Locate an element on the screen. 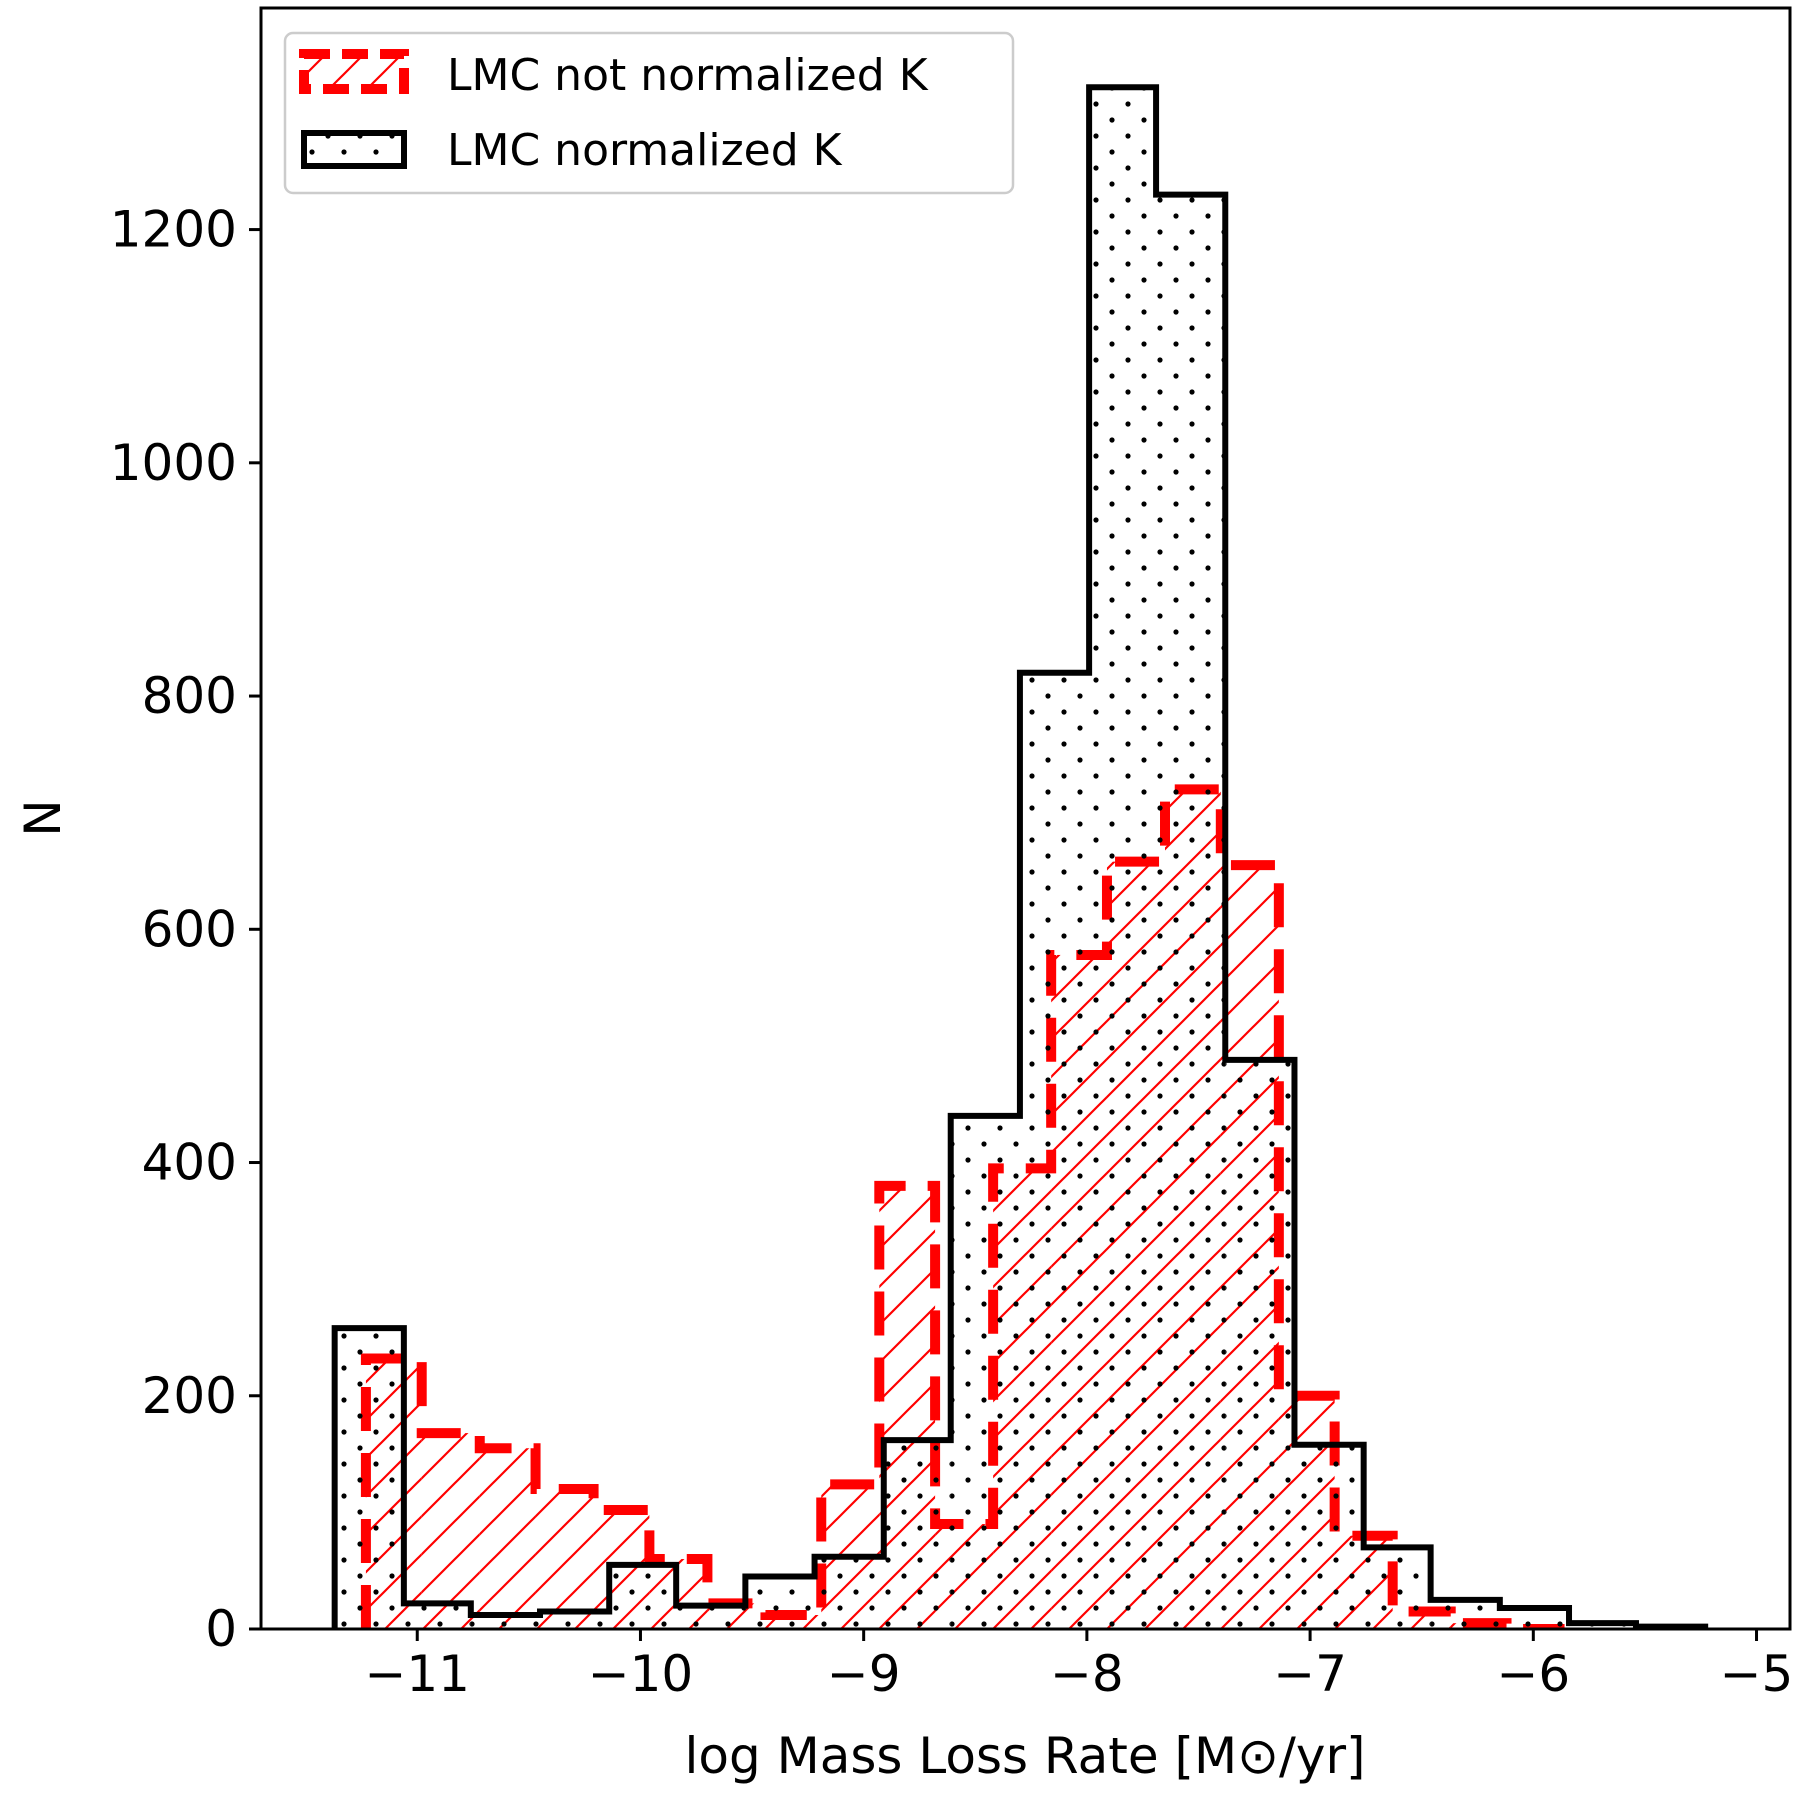  y-axis: 0 200 400 600 800 1000 1200 is located at coordinates (185, 929).